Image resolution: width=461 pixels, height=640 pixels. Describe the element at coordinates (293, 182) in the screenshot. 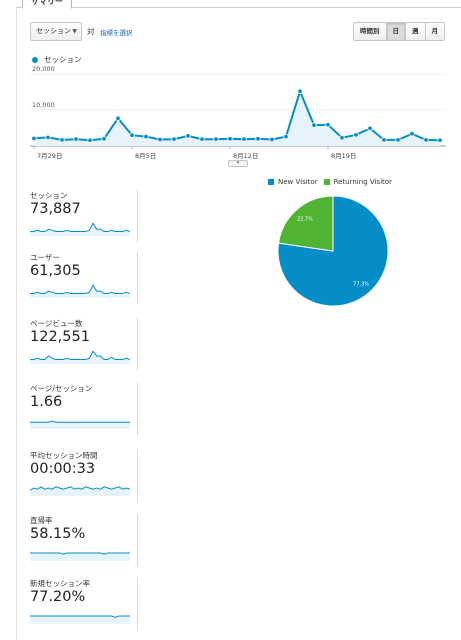

I see `pie-legend-item-new: New Visitor` at that location.